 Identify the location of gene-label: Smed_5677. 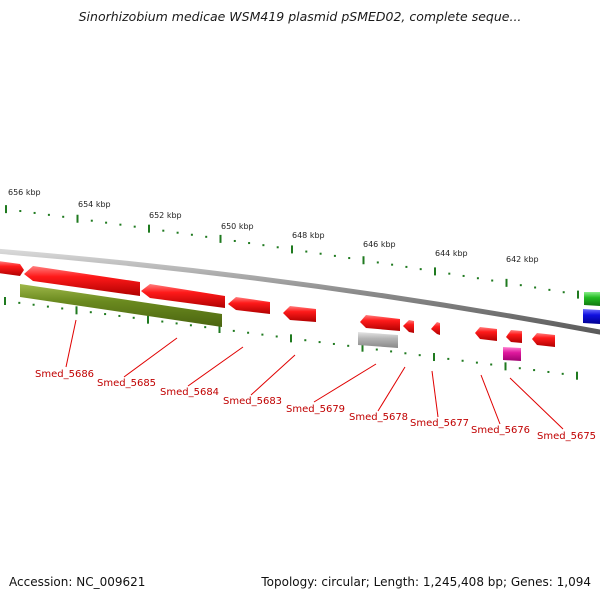
(439, 423).